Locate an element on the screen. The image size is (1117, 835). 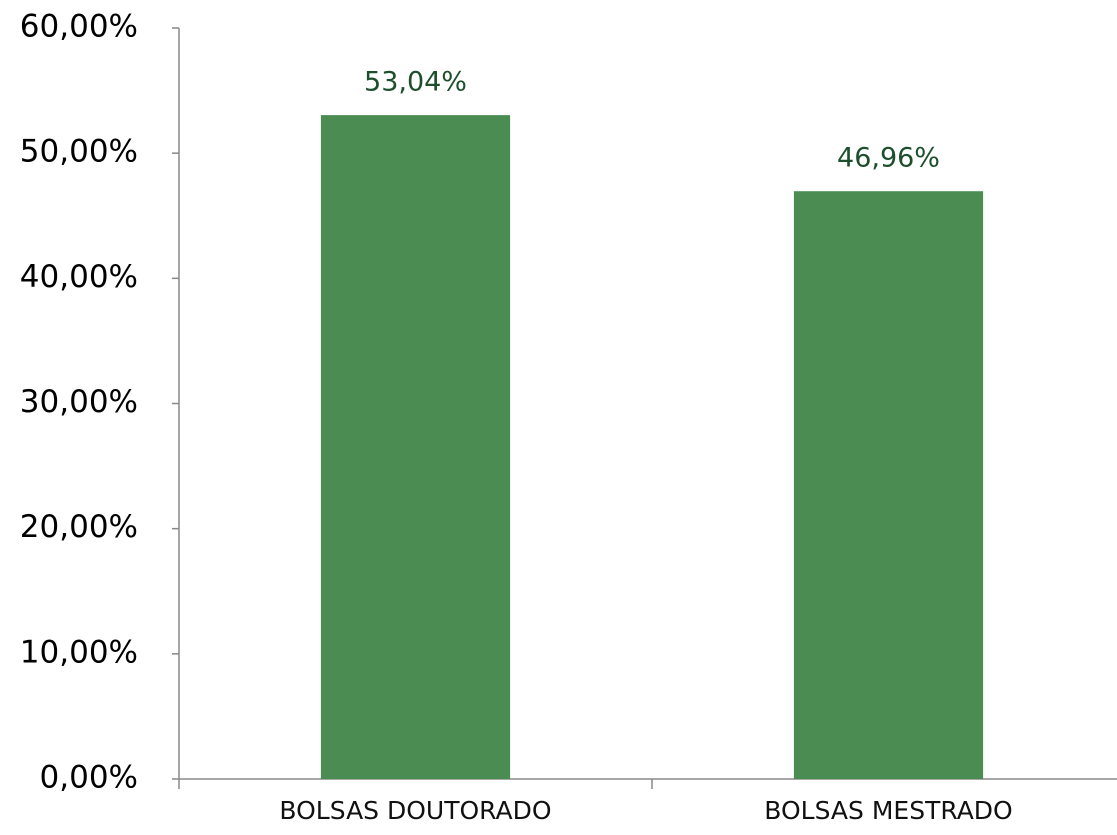
y-tick-label: 0,00% is located at coordinates (89, 778).